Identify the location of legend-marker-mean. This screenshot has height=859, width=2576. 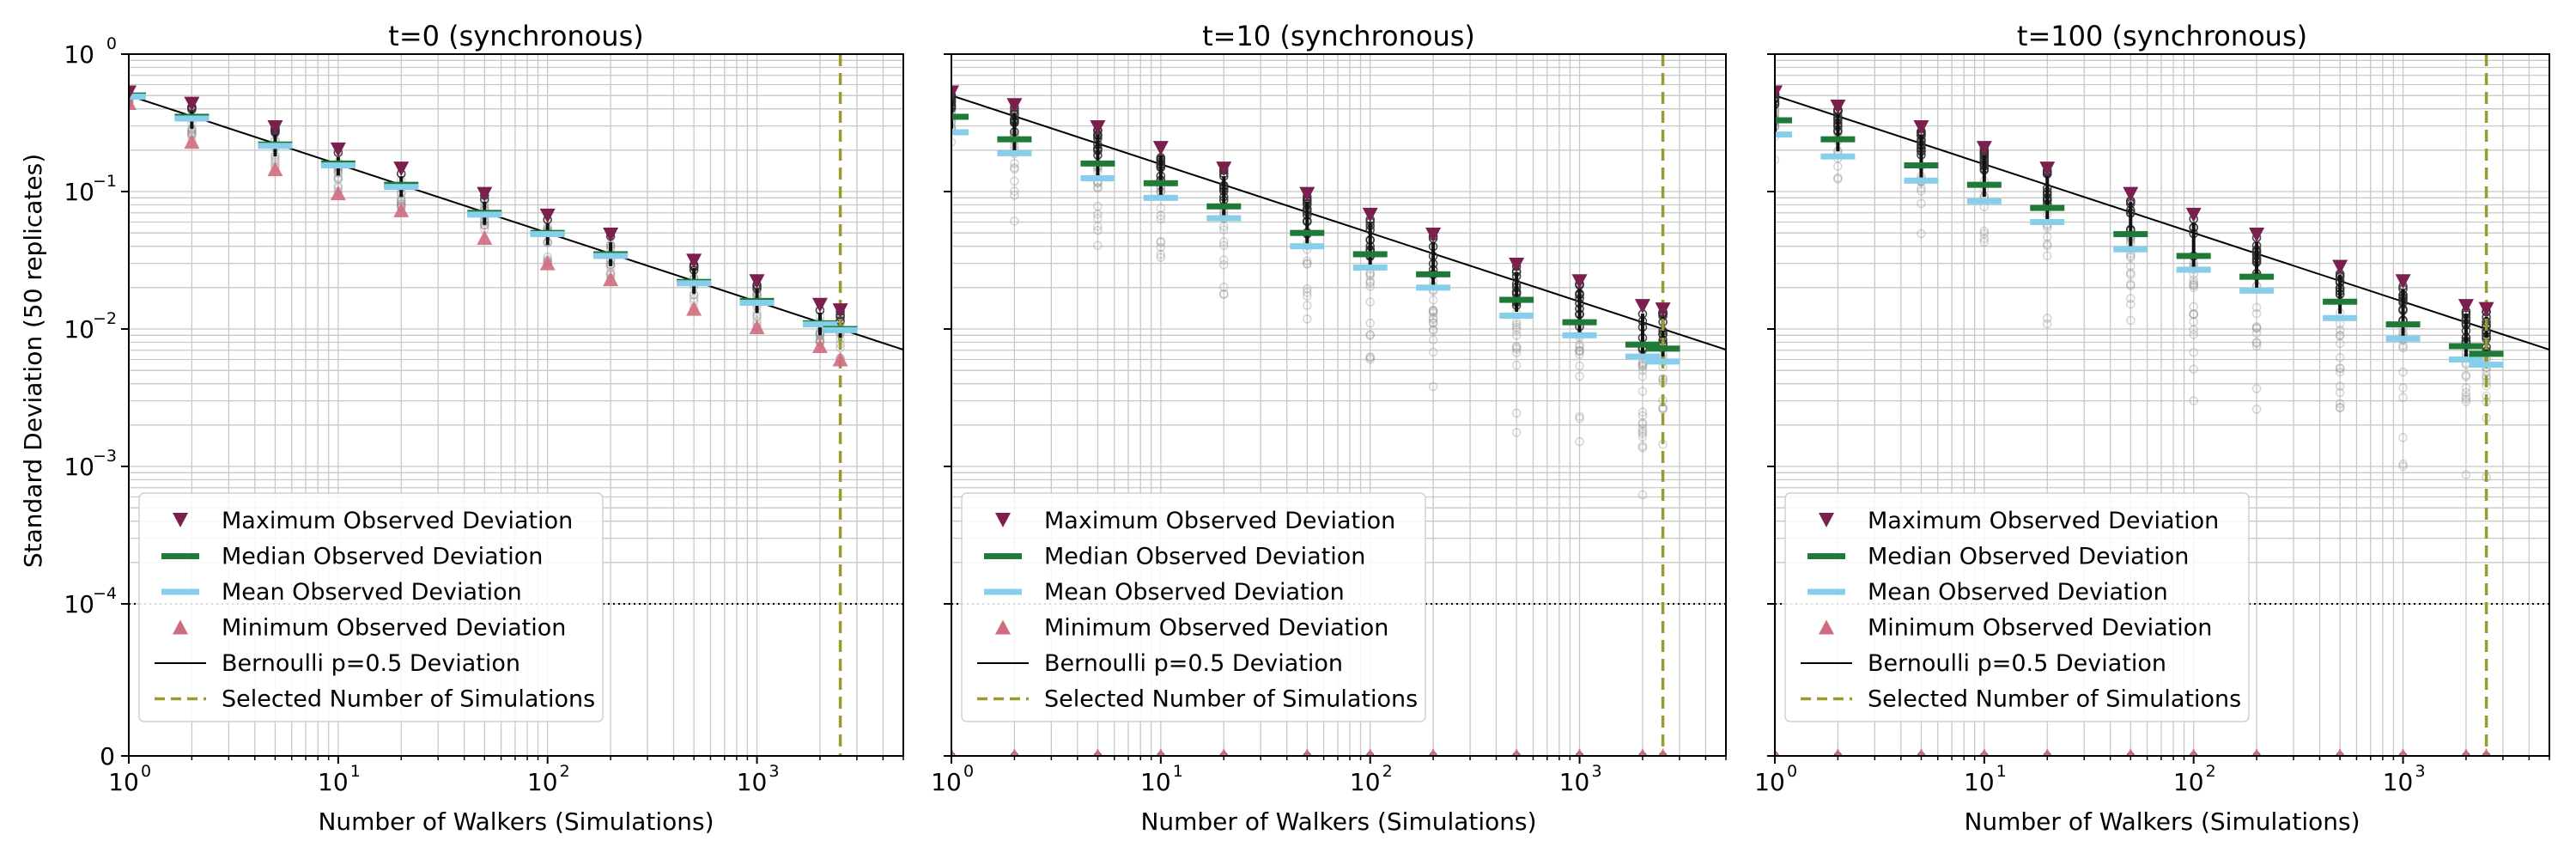
(1826, 592).